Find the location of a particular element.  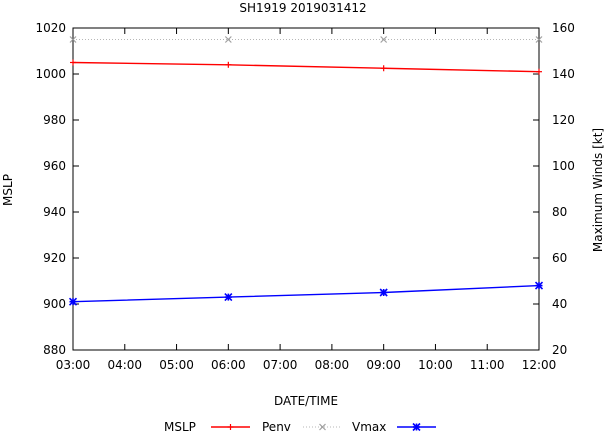

legend: MSLP Penv Vmax is located at coordinates (300, 426).